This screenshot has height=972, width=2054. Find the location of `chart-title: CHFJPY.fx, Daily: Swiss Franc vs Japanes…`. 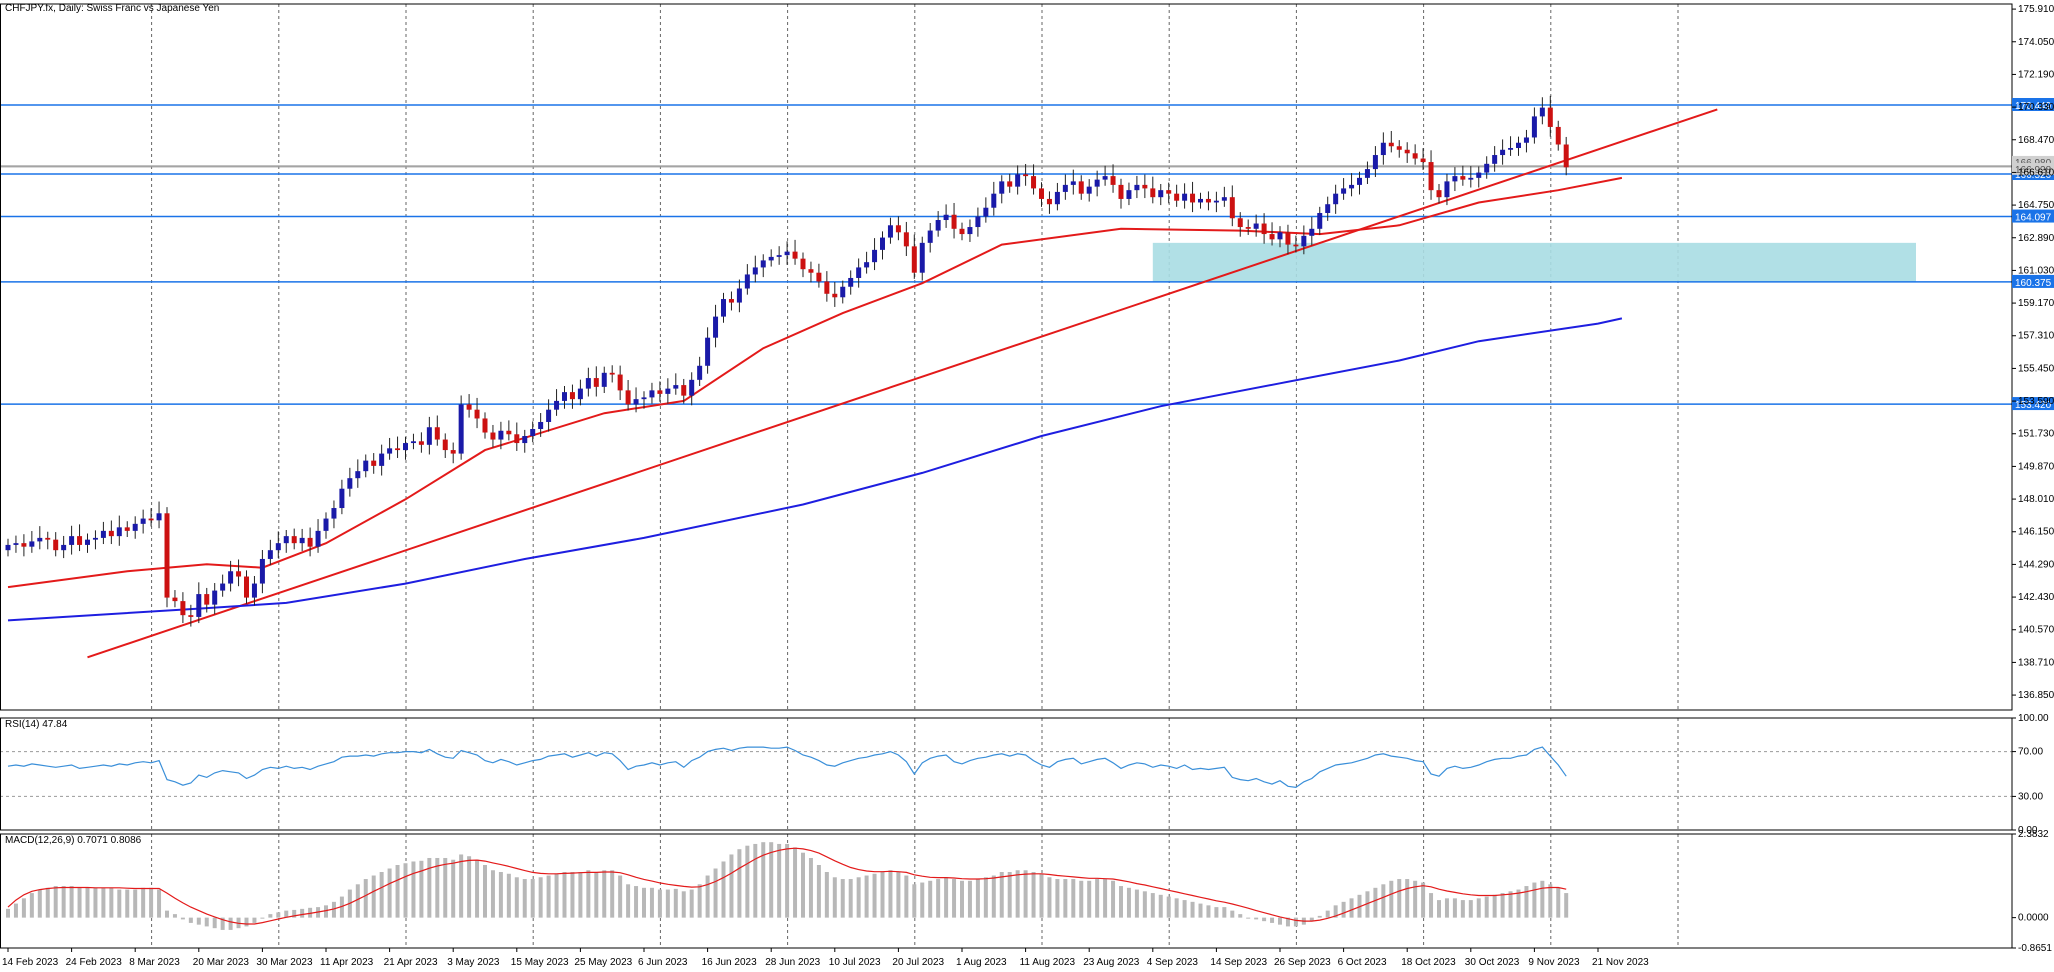

chart-title: CHFJPY.fx, Daily: Swiss Franc vs Japanes… is located at coordinates (112, 8).